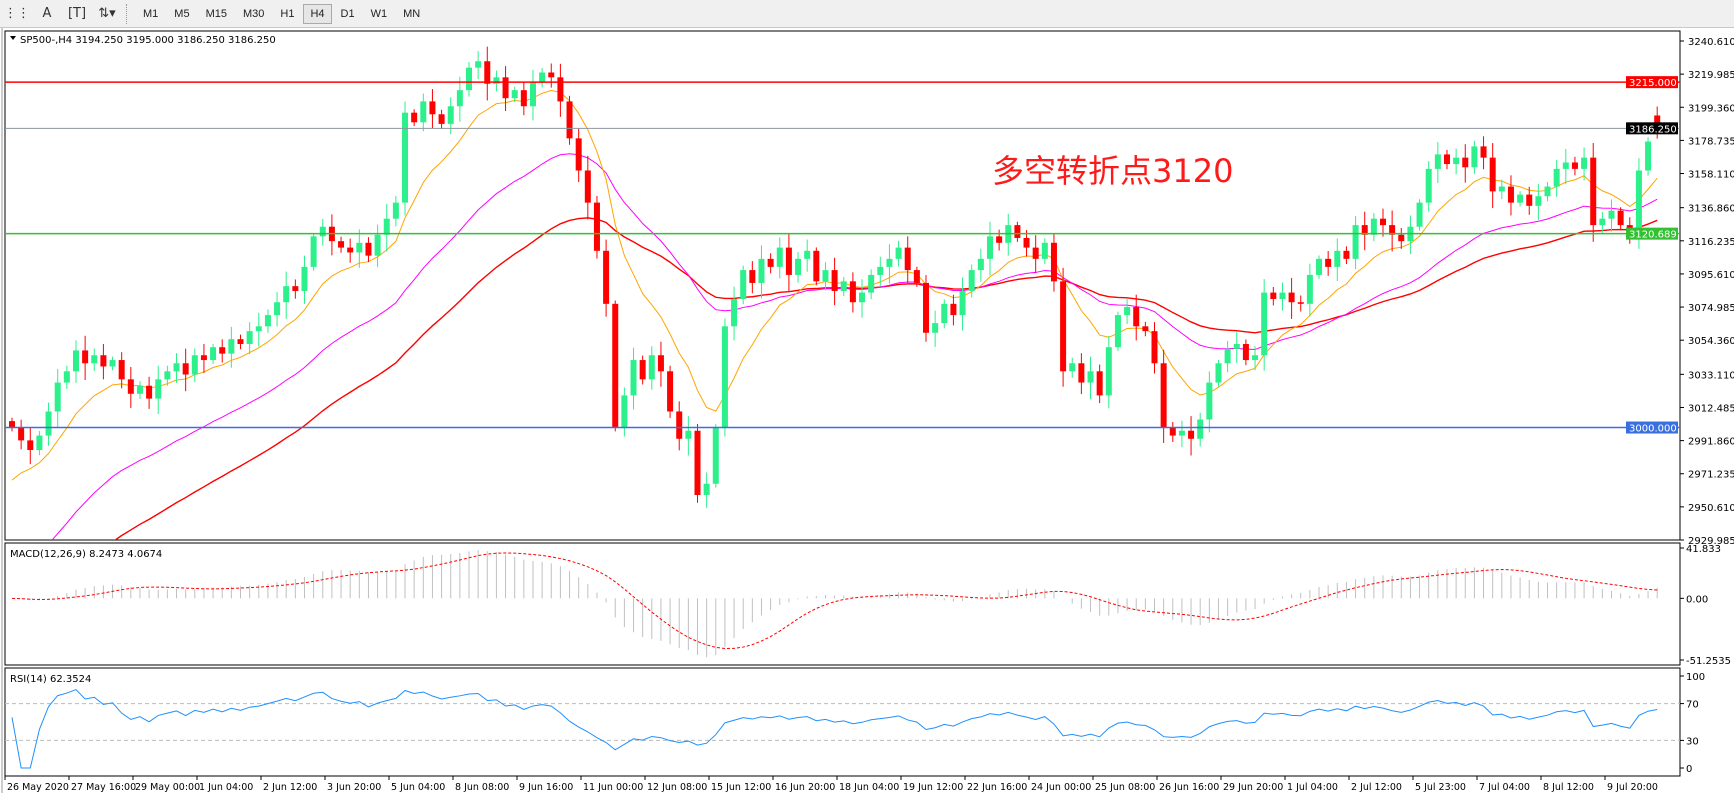 This screenshot has width=1734, height=793. Describe the element at coordinates (805, 787) in the screenshot. I see `x-tick-label: 16 Jun 20:00` at that location.